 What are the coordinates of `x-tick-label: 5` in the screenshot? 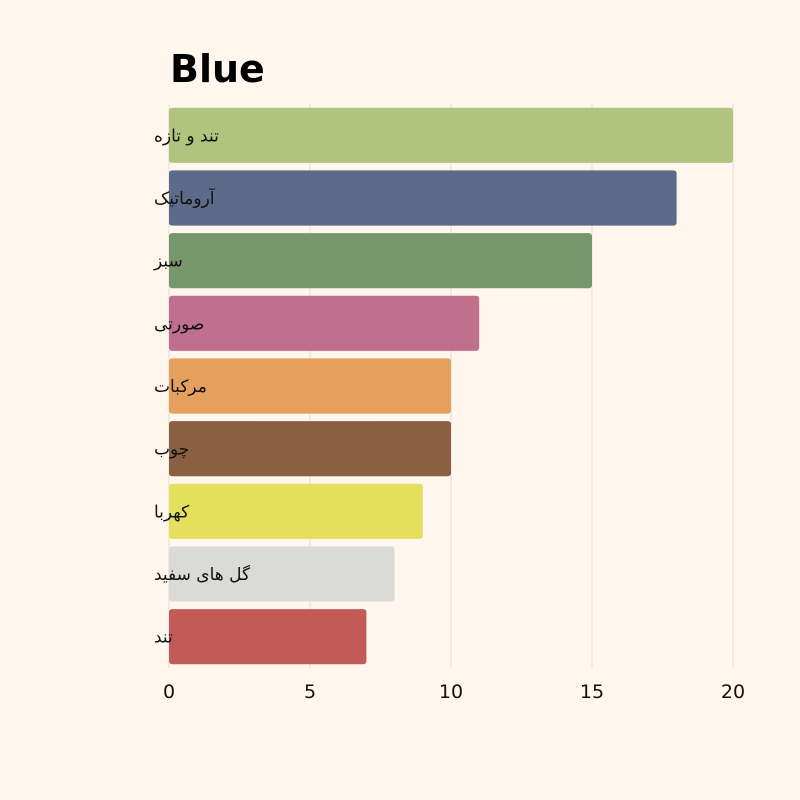 It's located at (310, 692).